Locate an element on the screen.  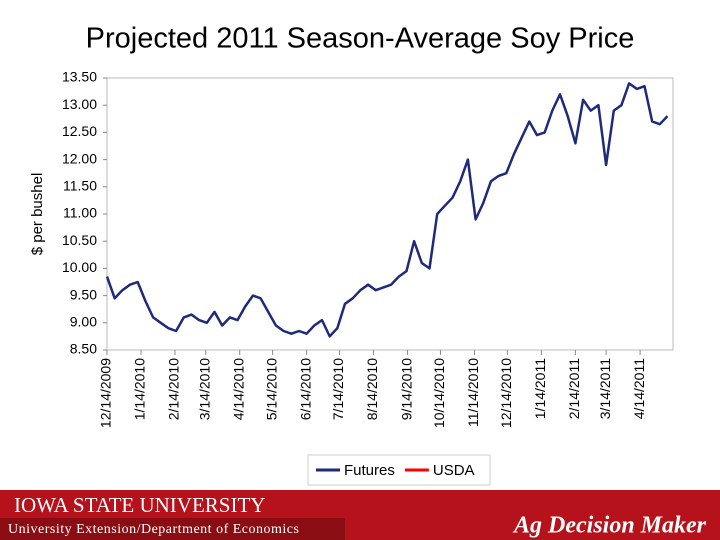
y-tick-label: 12.00 is located at coordinates (79, 158).